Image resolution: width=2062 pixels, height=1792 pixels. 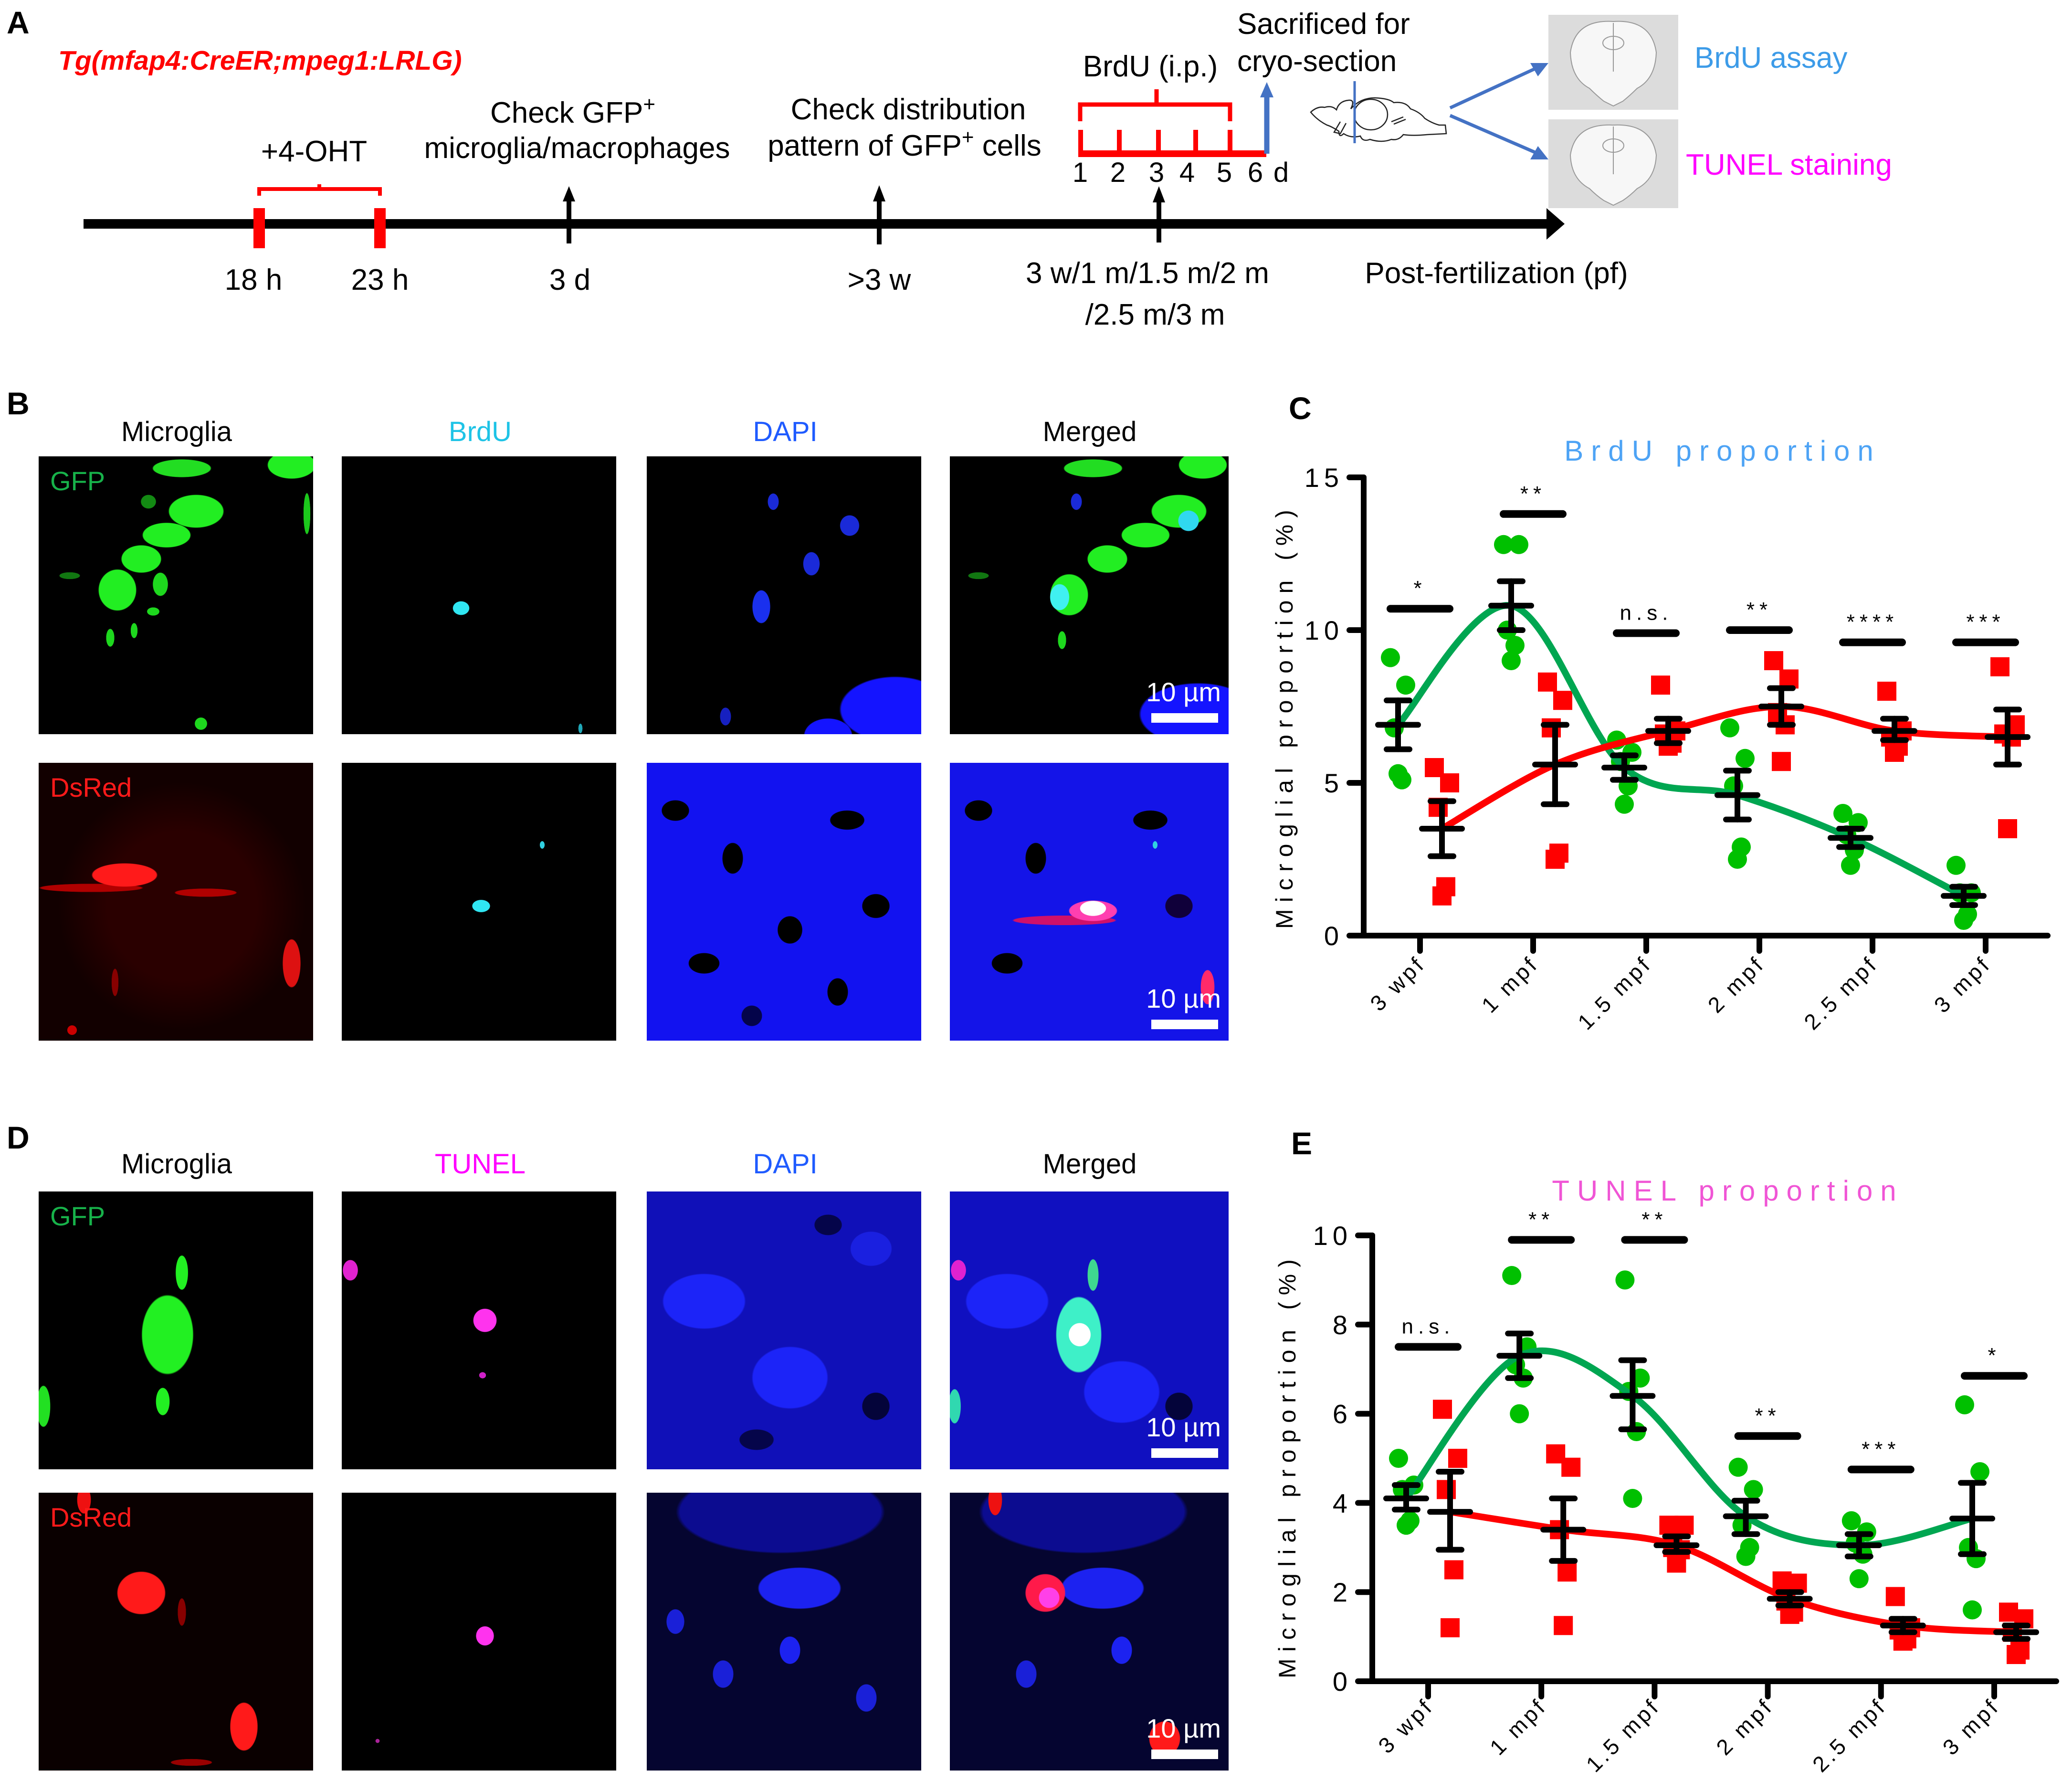 I want to click on check-distribution-label: Check distribution, so click(x=908, y=109).